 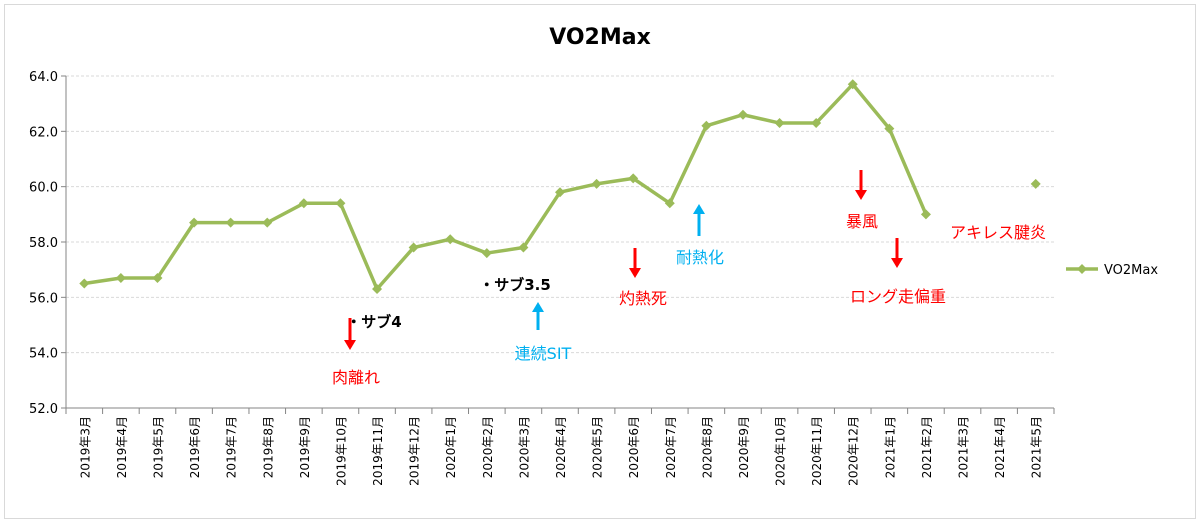 I want to click on x-tick-label: 2019年8月, so click(x=268, y=447).